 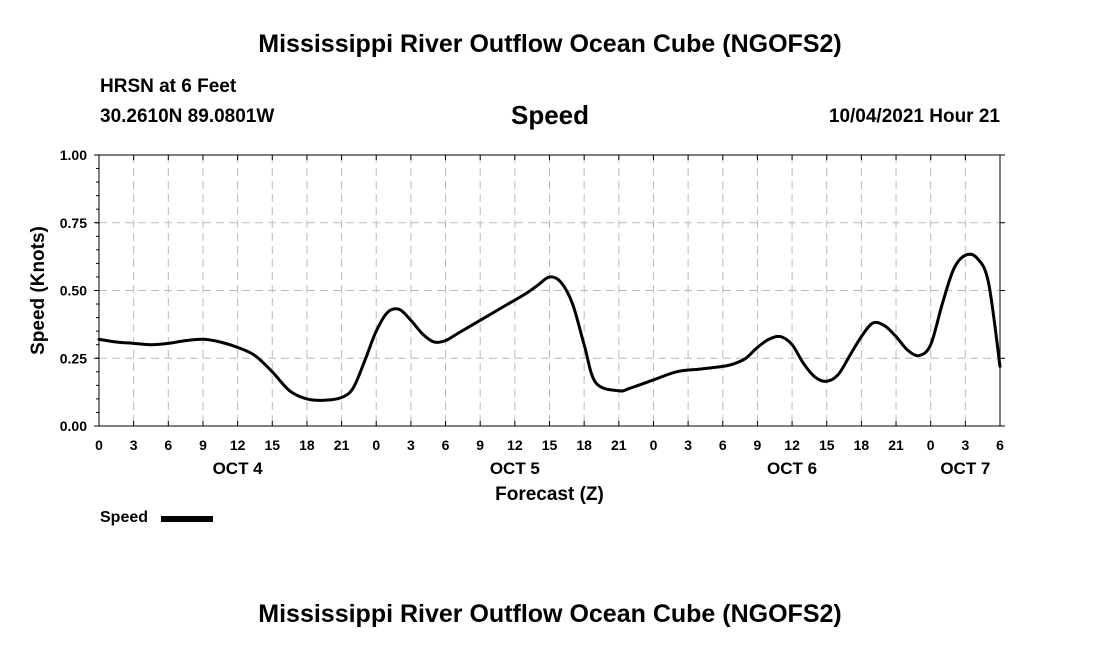 I want to click on y-tick-label: 0.25, so click(x=73, y=358).